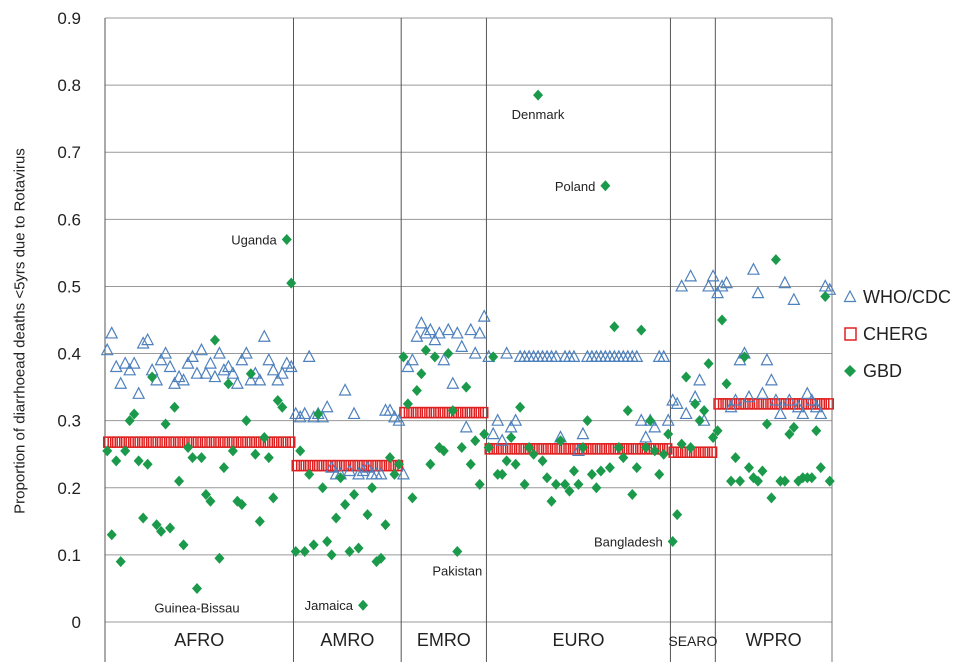  What do you see at coordinates (895, 334) in the screenshot?
I see `legend-cherg-label: CHERG` at bounding box center [895, 334].